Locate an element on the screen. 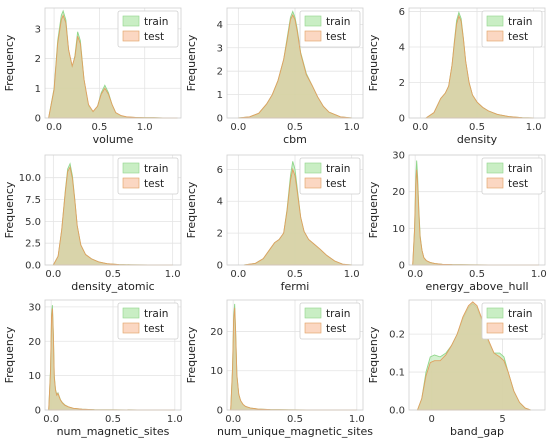 The height and width of the screenshot is (439, 550). y-tick-label: 0.2 is located at coordinates (397, 335).